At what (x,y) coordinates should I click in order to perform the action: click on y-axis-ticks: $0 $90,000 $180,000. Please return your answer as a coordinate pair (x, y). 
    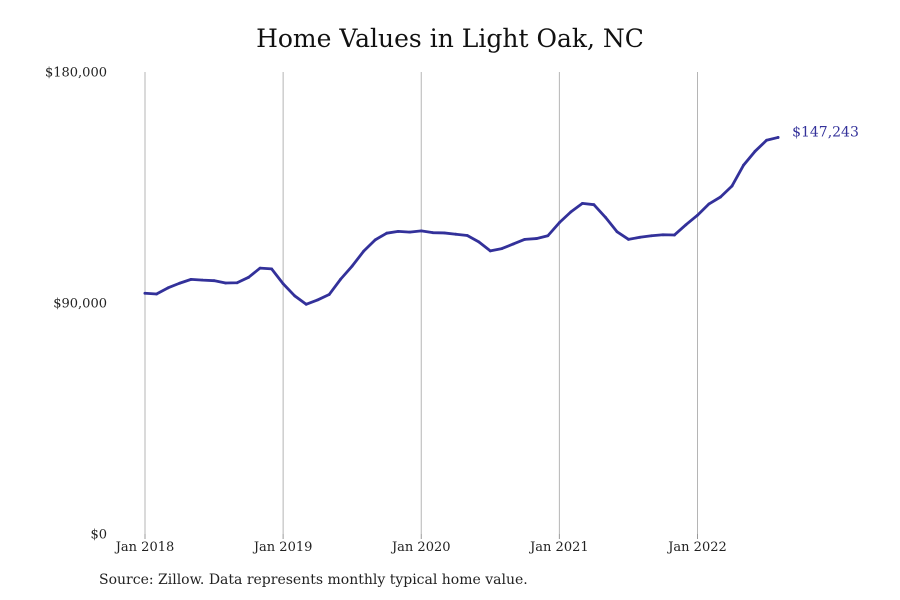
    Looking at the image, I should click on (76, 304).